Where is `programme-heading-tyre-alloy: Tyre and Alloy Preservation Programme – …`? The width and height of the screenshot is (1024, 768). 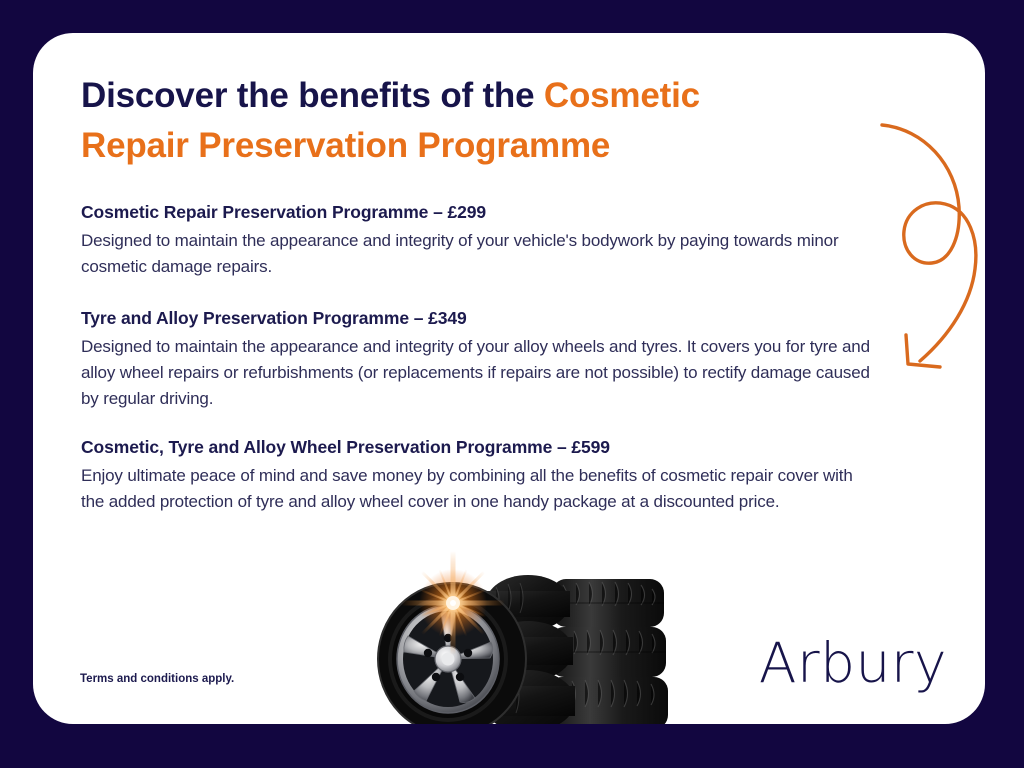 programme-heading-tyre-alloy: Tyre and Alloy Preservation Programme – … is located at coordinates (274, 318).